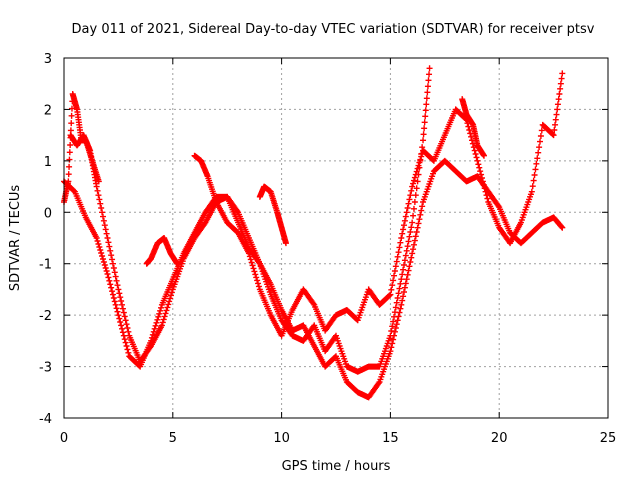  I want to click on x-tick-label: 25, so click(608, 438).